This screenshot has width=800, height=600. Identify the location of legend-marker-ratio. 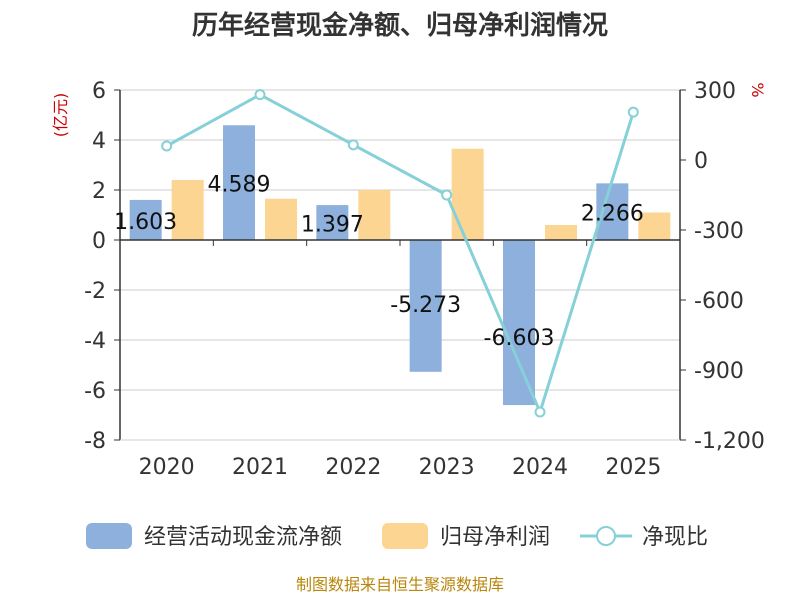
(606, 536).